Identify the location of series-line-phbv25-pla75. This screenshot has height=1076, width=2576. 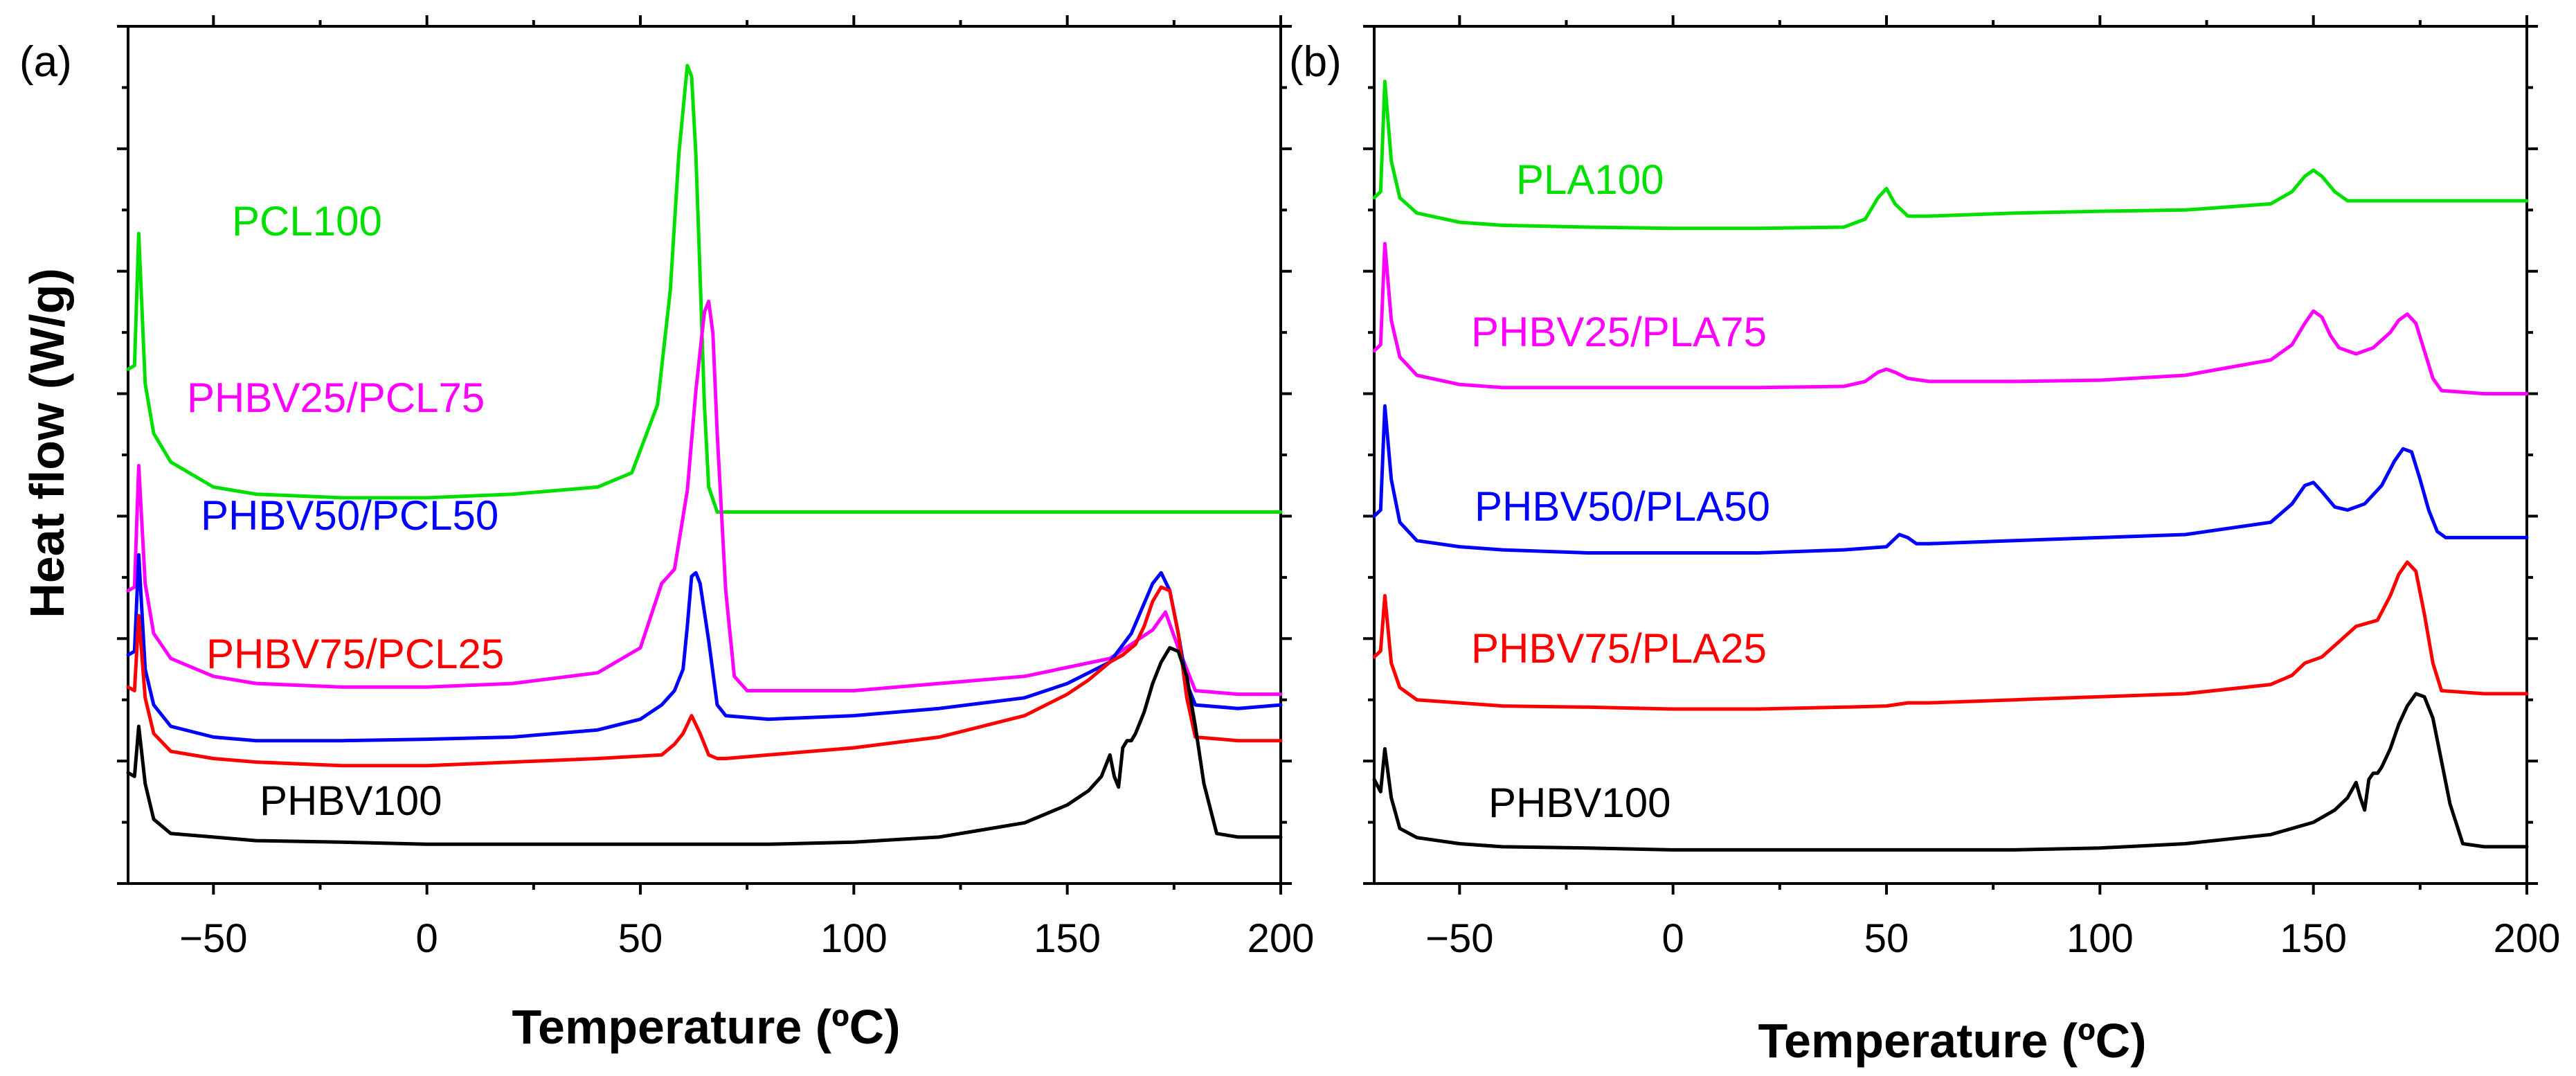
(1951, 319).